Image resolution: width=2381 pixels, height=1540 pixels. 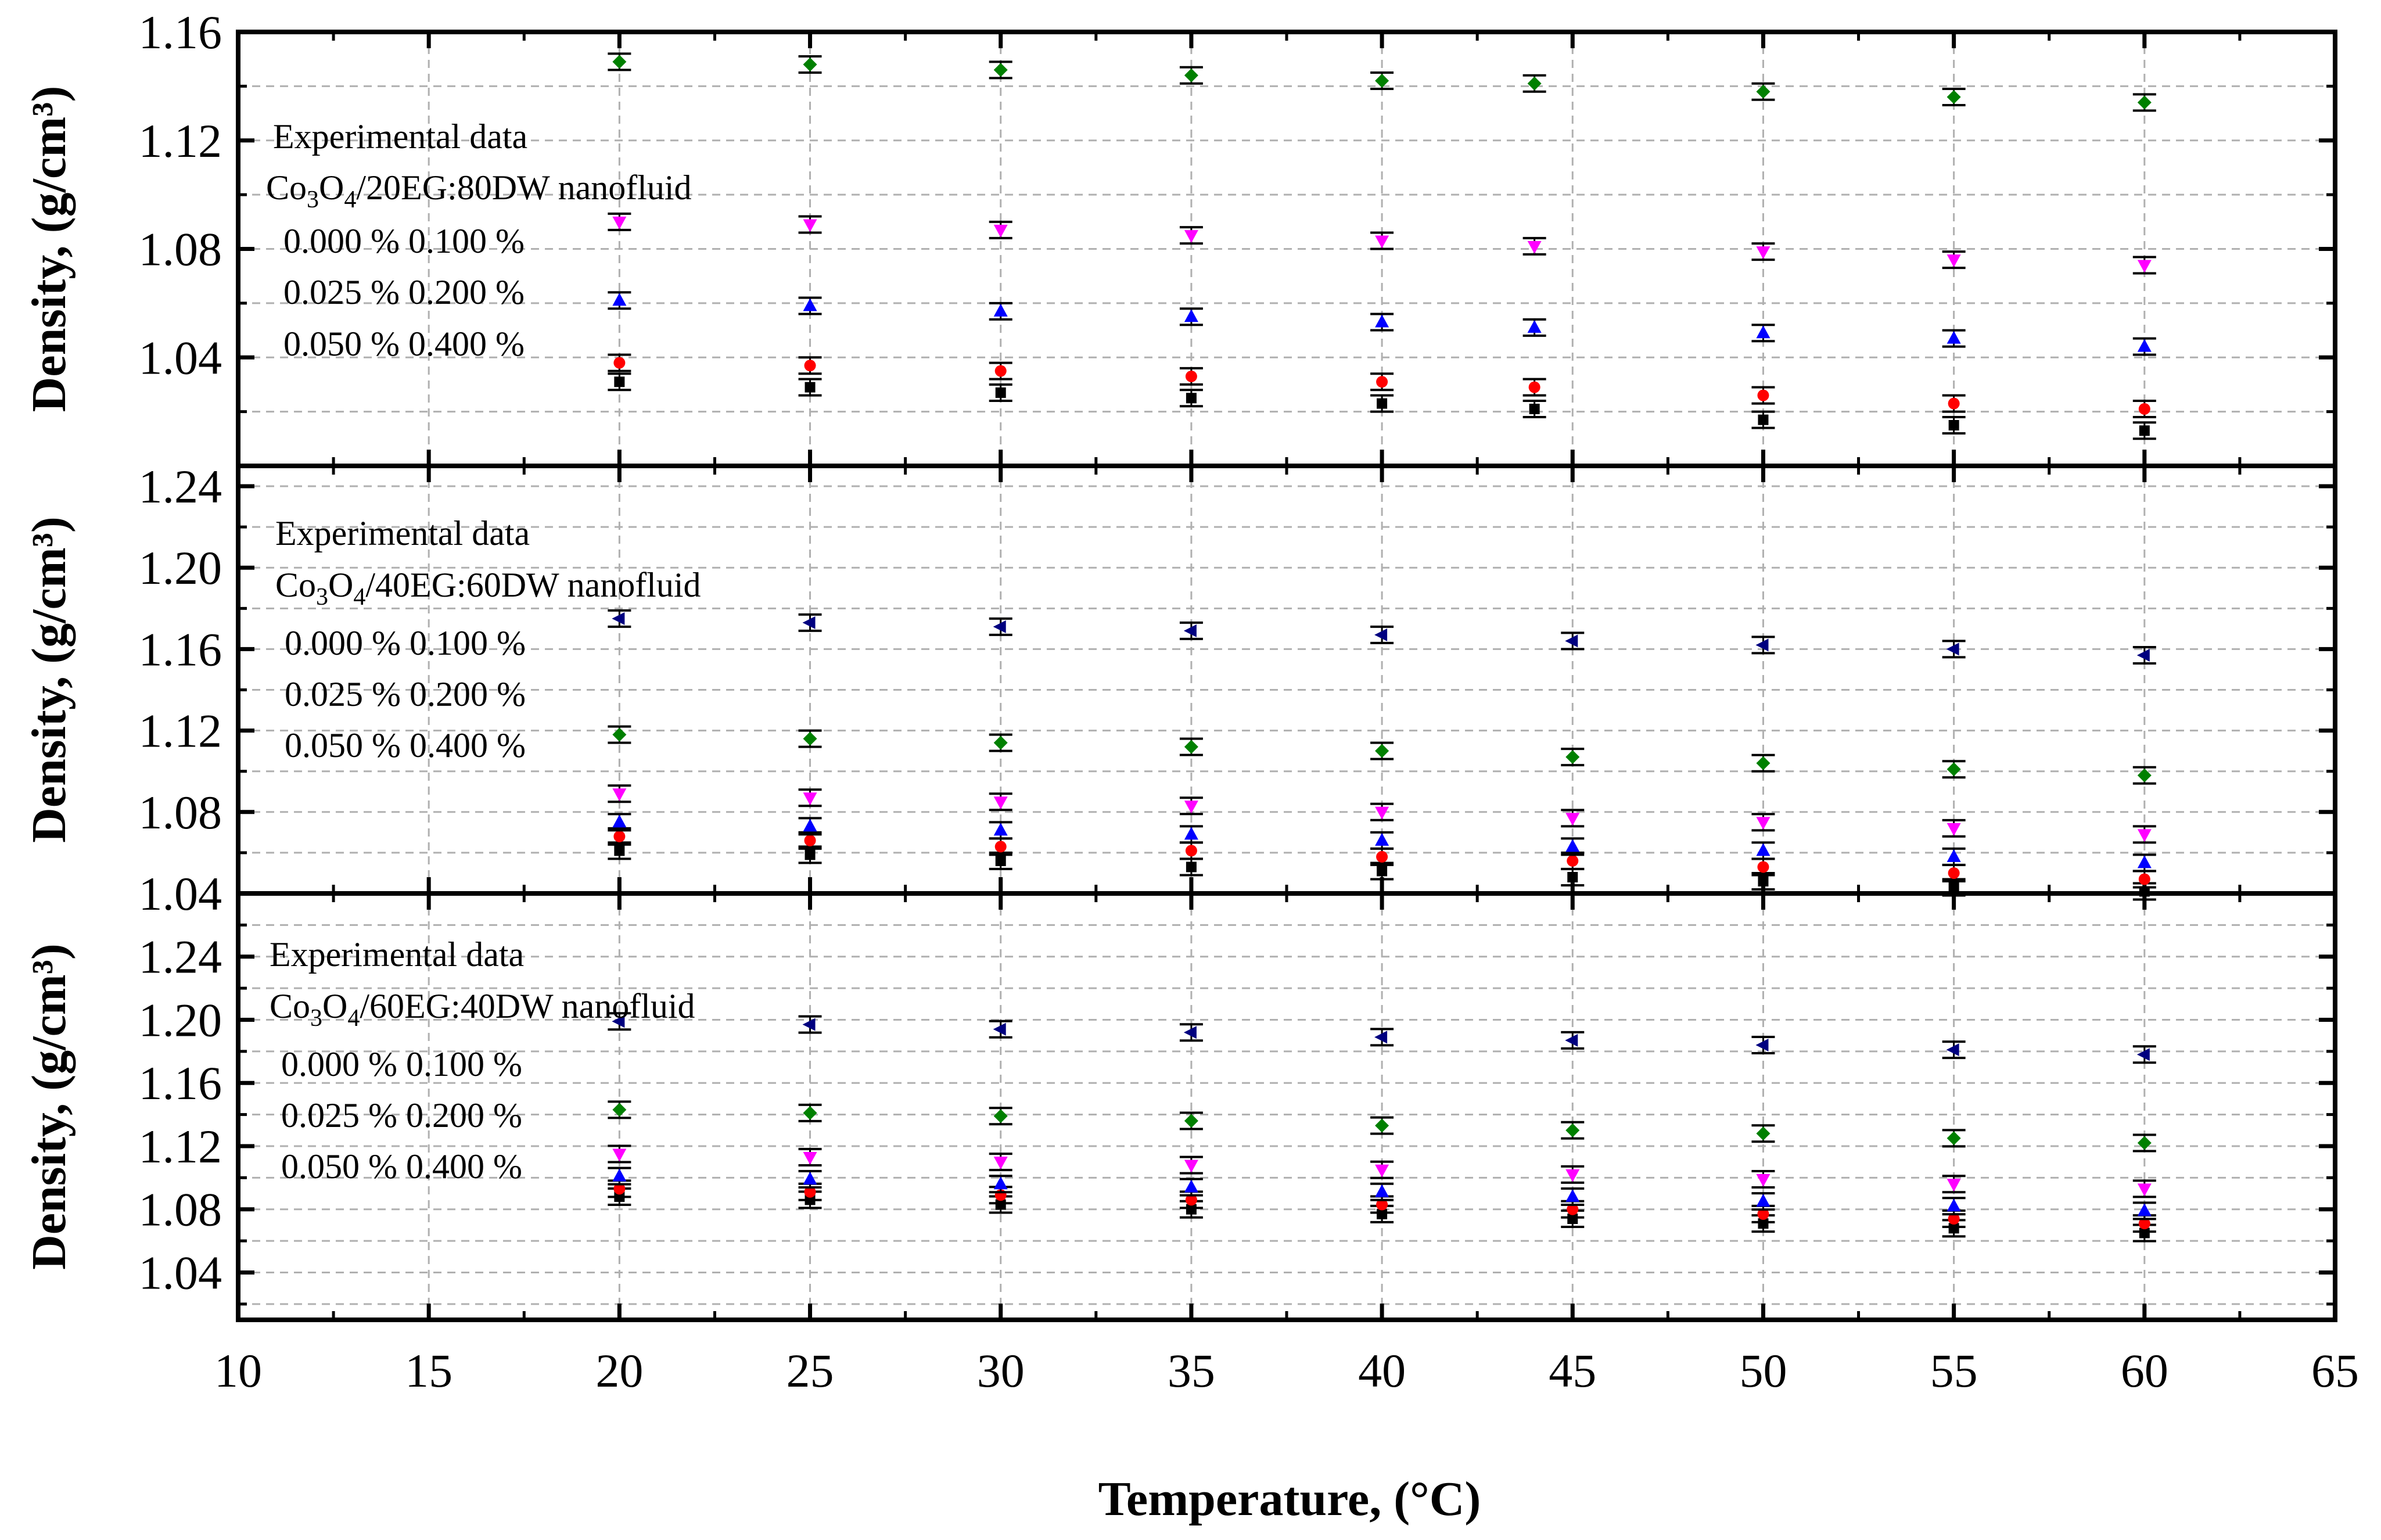 I want to click on panel-1-title-line2: Co3O4/20EG:80DW nanofluid, so click(x=479, y=191).